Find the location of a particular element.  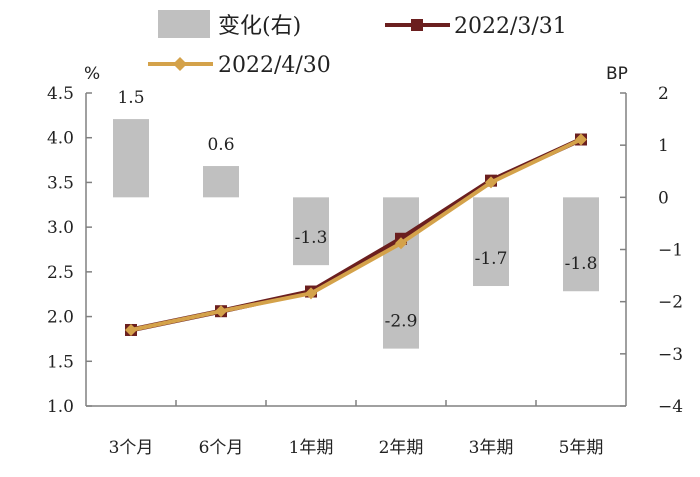

left-tick-label: 3.0 is located at coordinates (60, 228).